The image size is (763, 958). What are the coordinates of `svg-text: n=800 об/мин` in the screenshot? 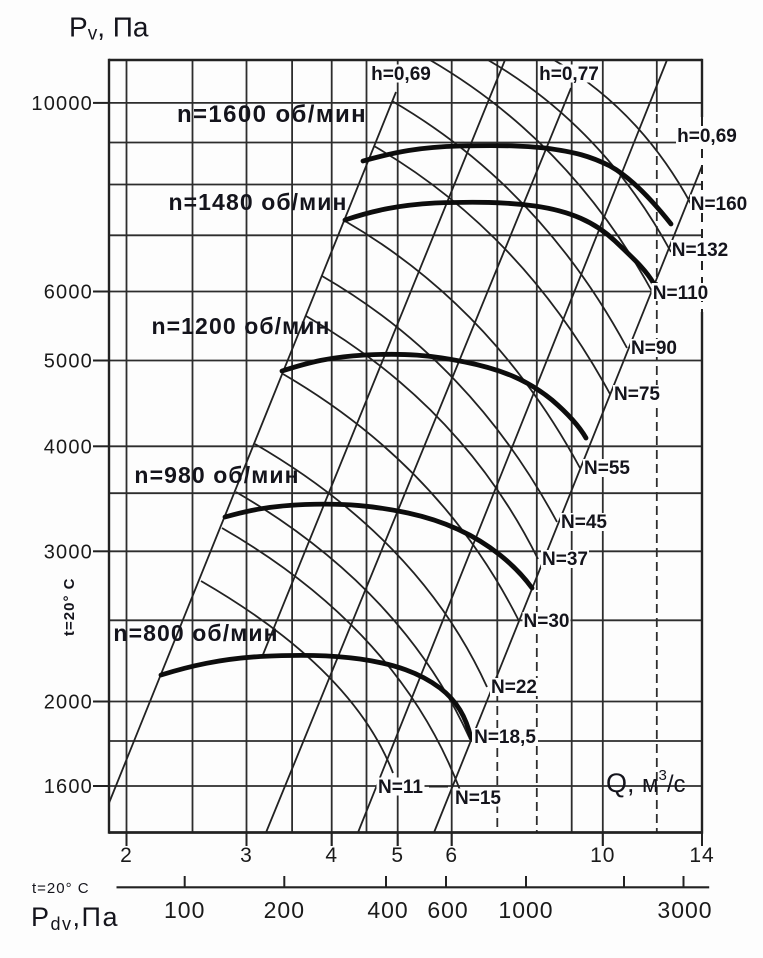 It's located at (195, 633).